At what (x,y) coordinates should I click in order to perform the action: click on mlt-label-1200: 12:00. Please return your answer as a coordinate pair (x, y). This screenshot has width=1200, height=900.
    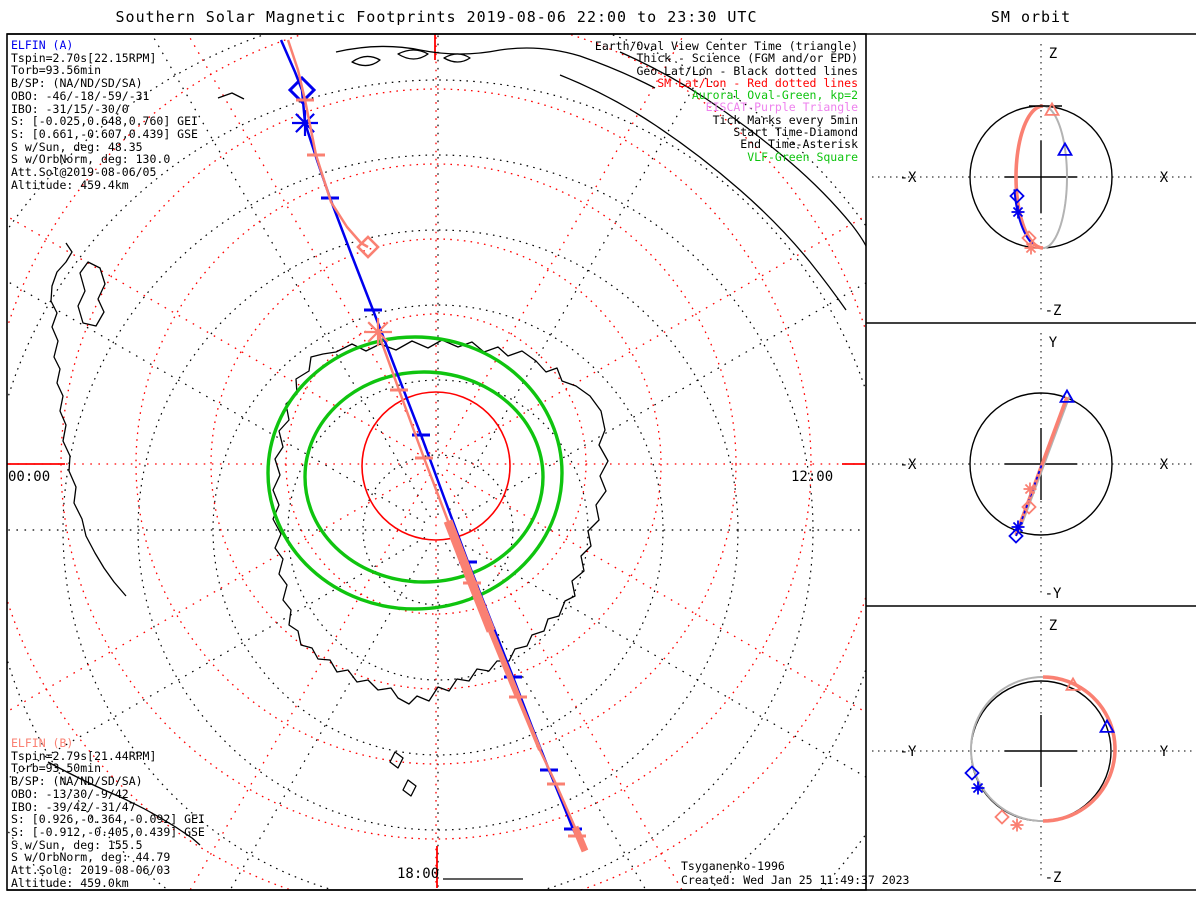
    Looking at the image, I should click on (812, 477).